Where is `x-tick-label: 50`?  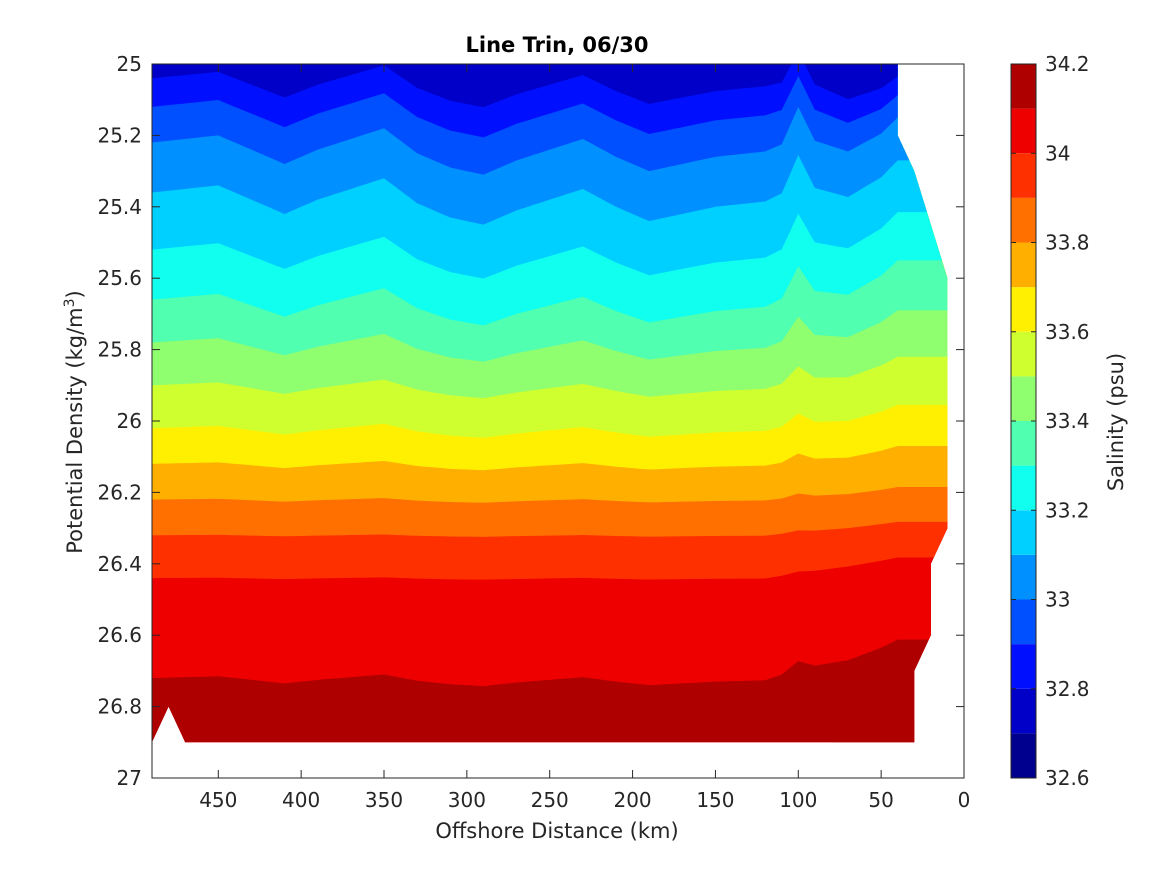 x-tick-label: 50 is located at coordinates (880, 800).